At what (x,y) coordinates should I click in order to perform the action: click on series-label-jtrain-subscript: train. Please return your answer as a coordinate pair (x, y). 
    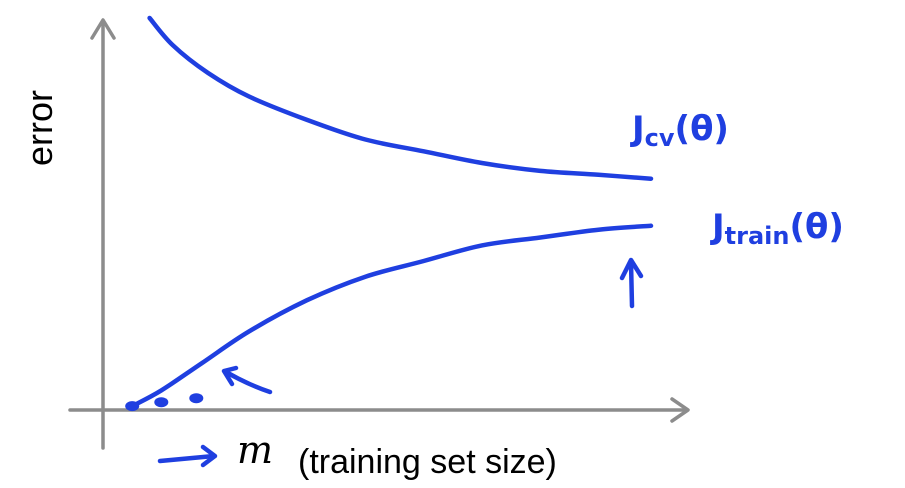
    Looking at the image, I should click on (757, 236).